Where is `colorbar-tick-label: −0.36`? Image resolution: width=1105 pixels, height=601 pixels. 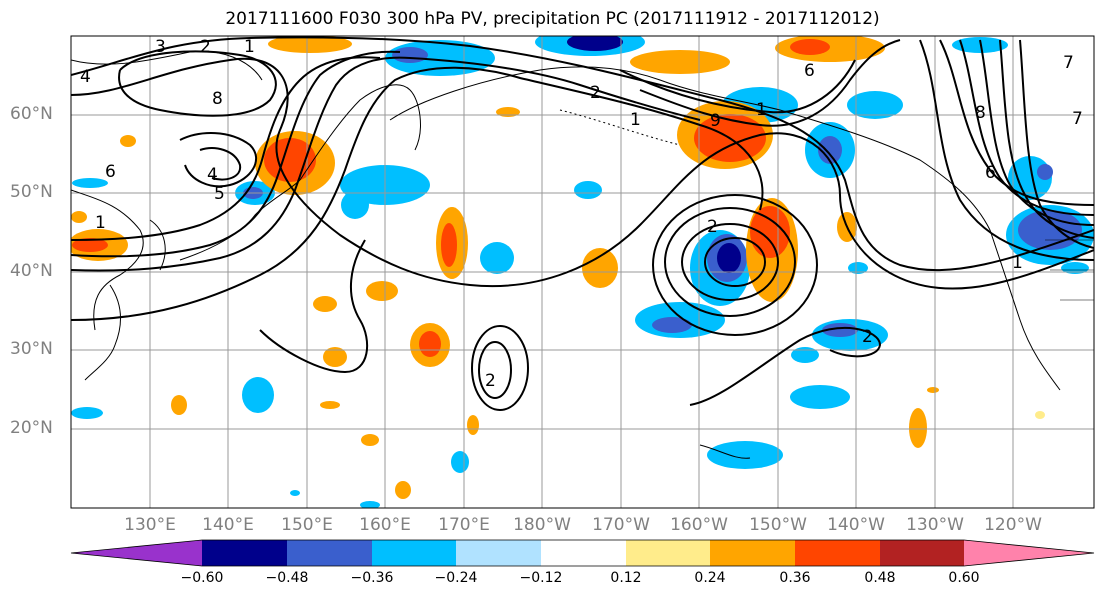 colorbar-tick-label: −0.36 is located at coordinates (372, 578).